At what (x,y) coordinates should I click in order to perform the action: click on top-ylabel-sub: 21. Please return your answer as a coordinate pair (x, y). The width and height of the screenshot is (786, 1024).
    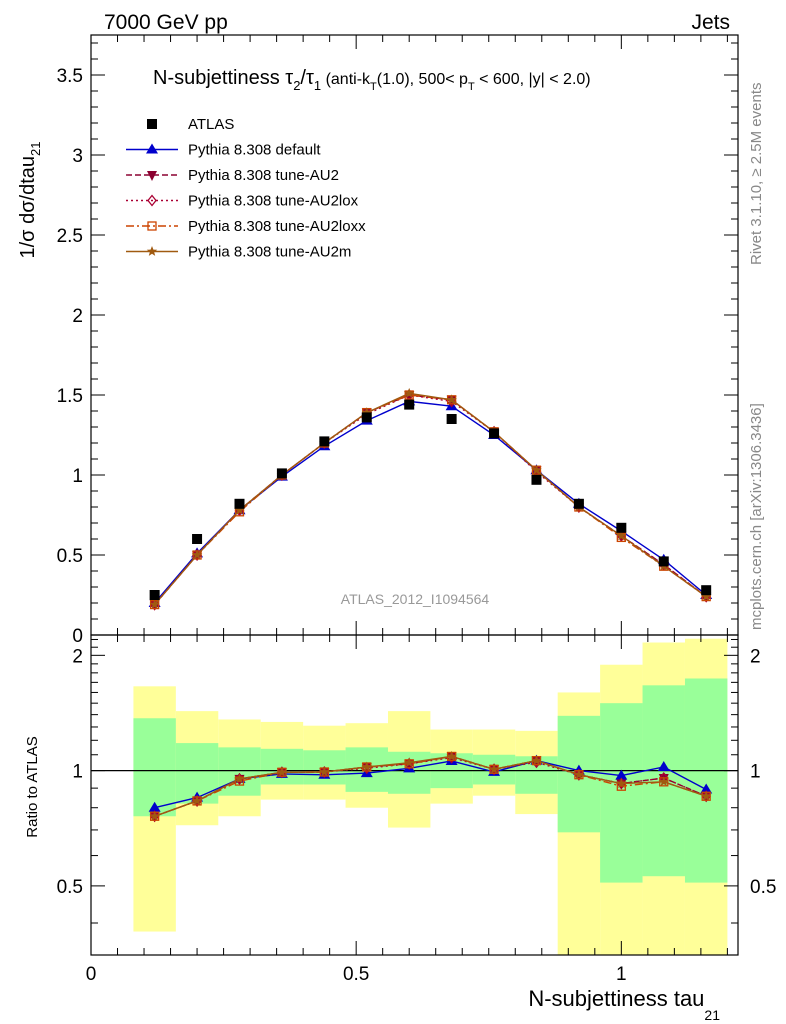
    Looking at the image, I should click on (35, 149).